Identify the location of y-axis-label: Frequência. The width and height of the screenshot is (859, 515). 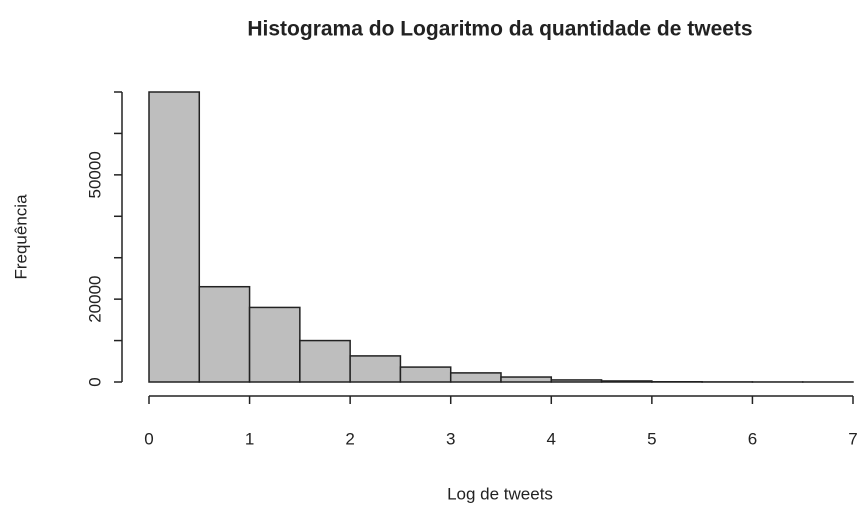
(20, 237).